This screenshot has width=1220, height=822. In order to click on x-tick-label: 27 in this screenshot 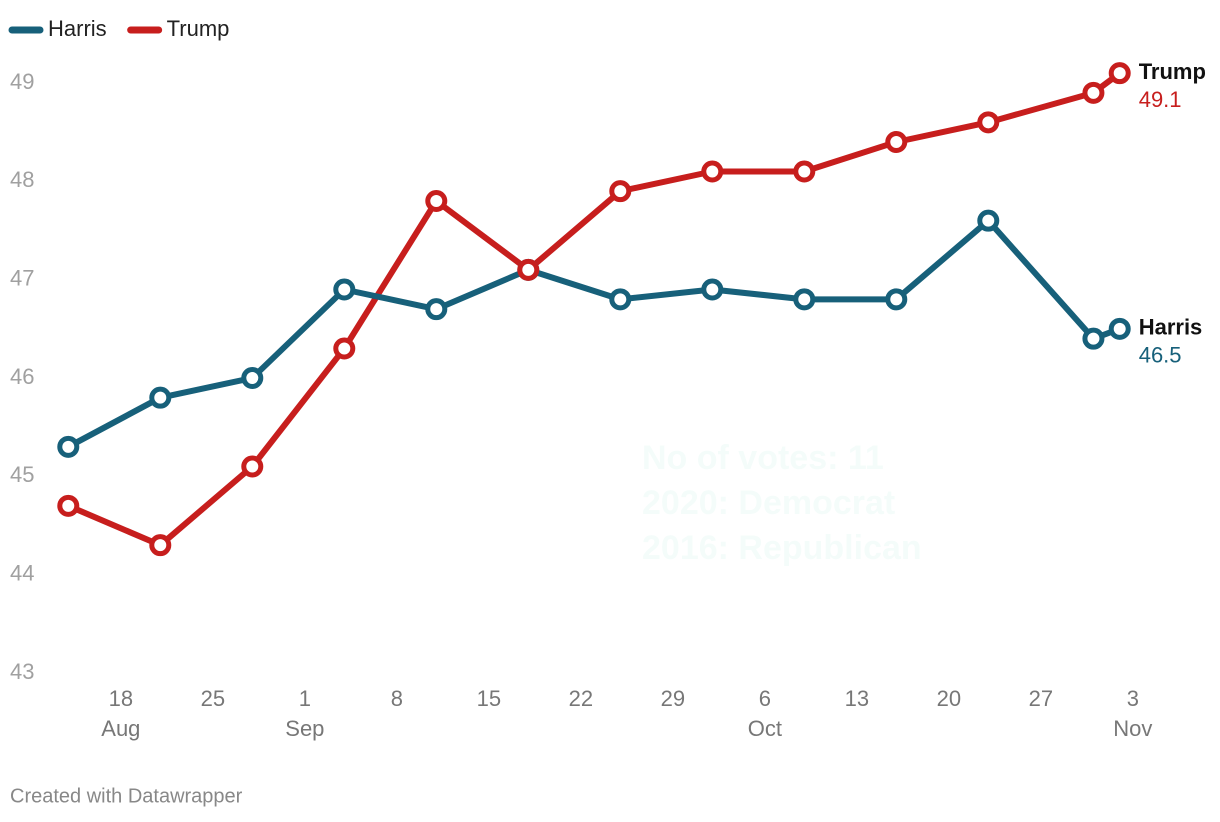, I will do `click(1041, 698)`.